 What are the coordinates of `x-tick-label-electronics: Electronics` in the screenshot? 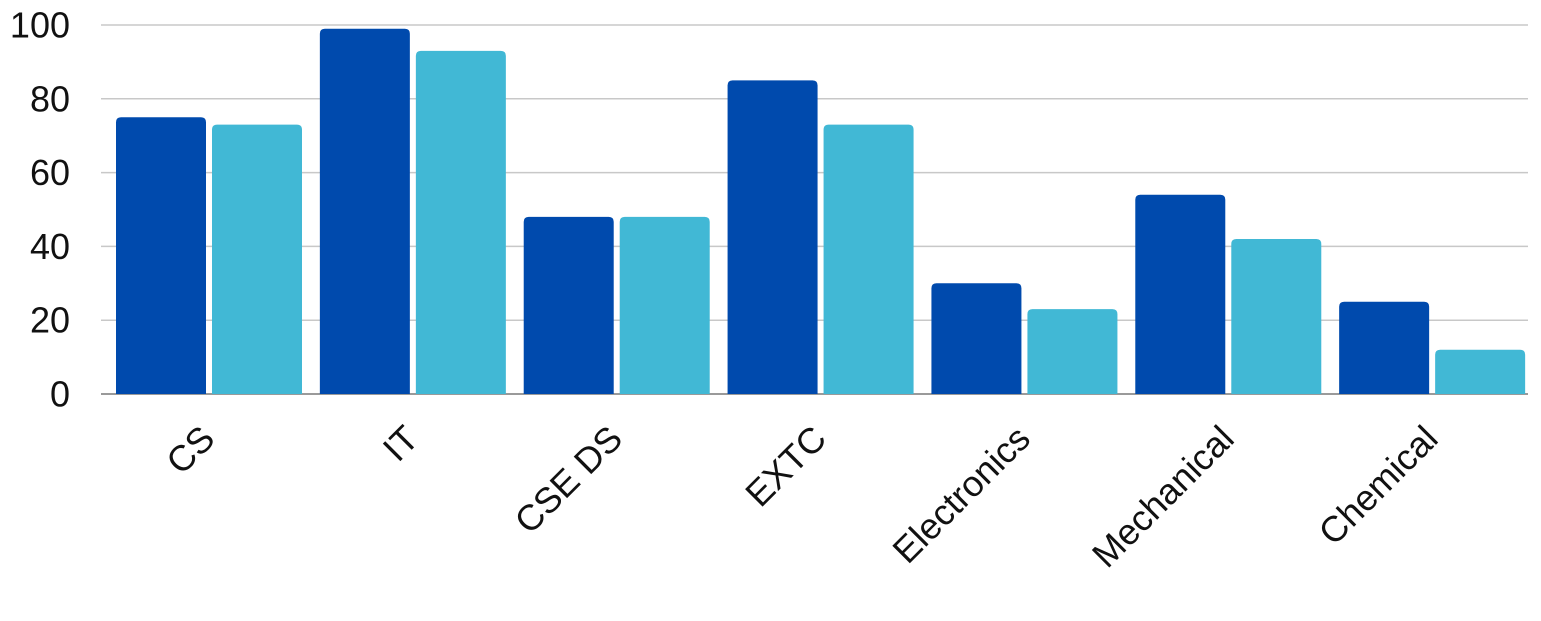 It's located at (960, 494).